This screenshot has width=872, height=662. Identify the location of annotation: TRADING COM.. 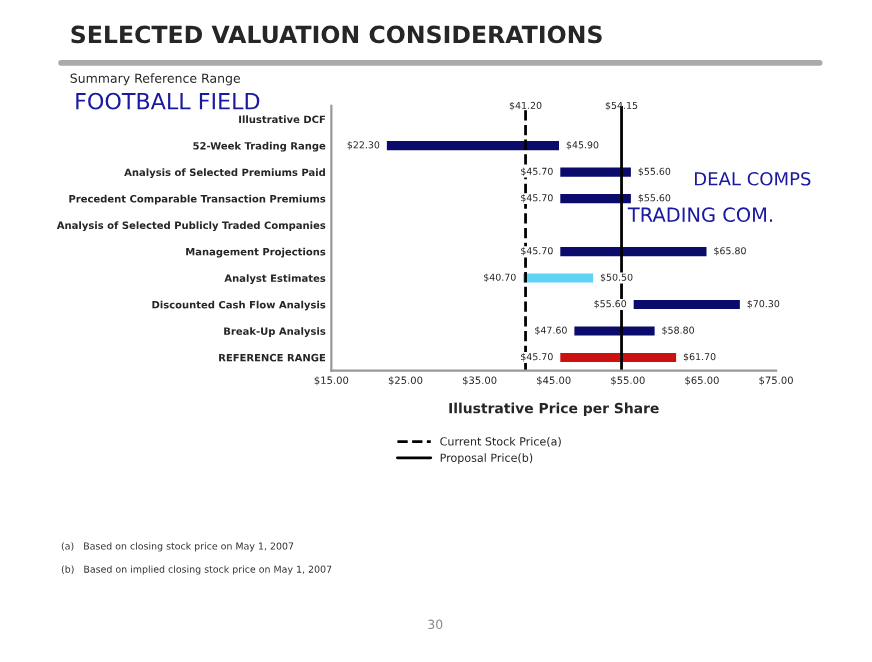
(699, 215).